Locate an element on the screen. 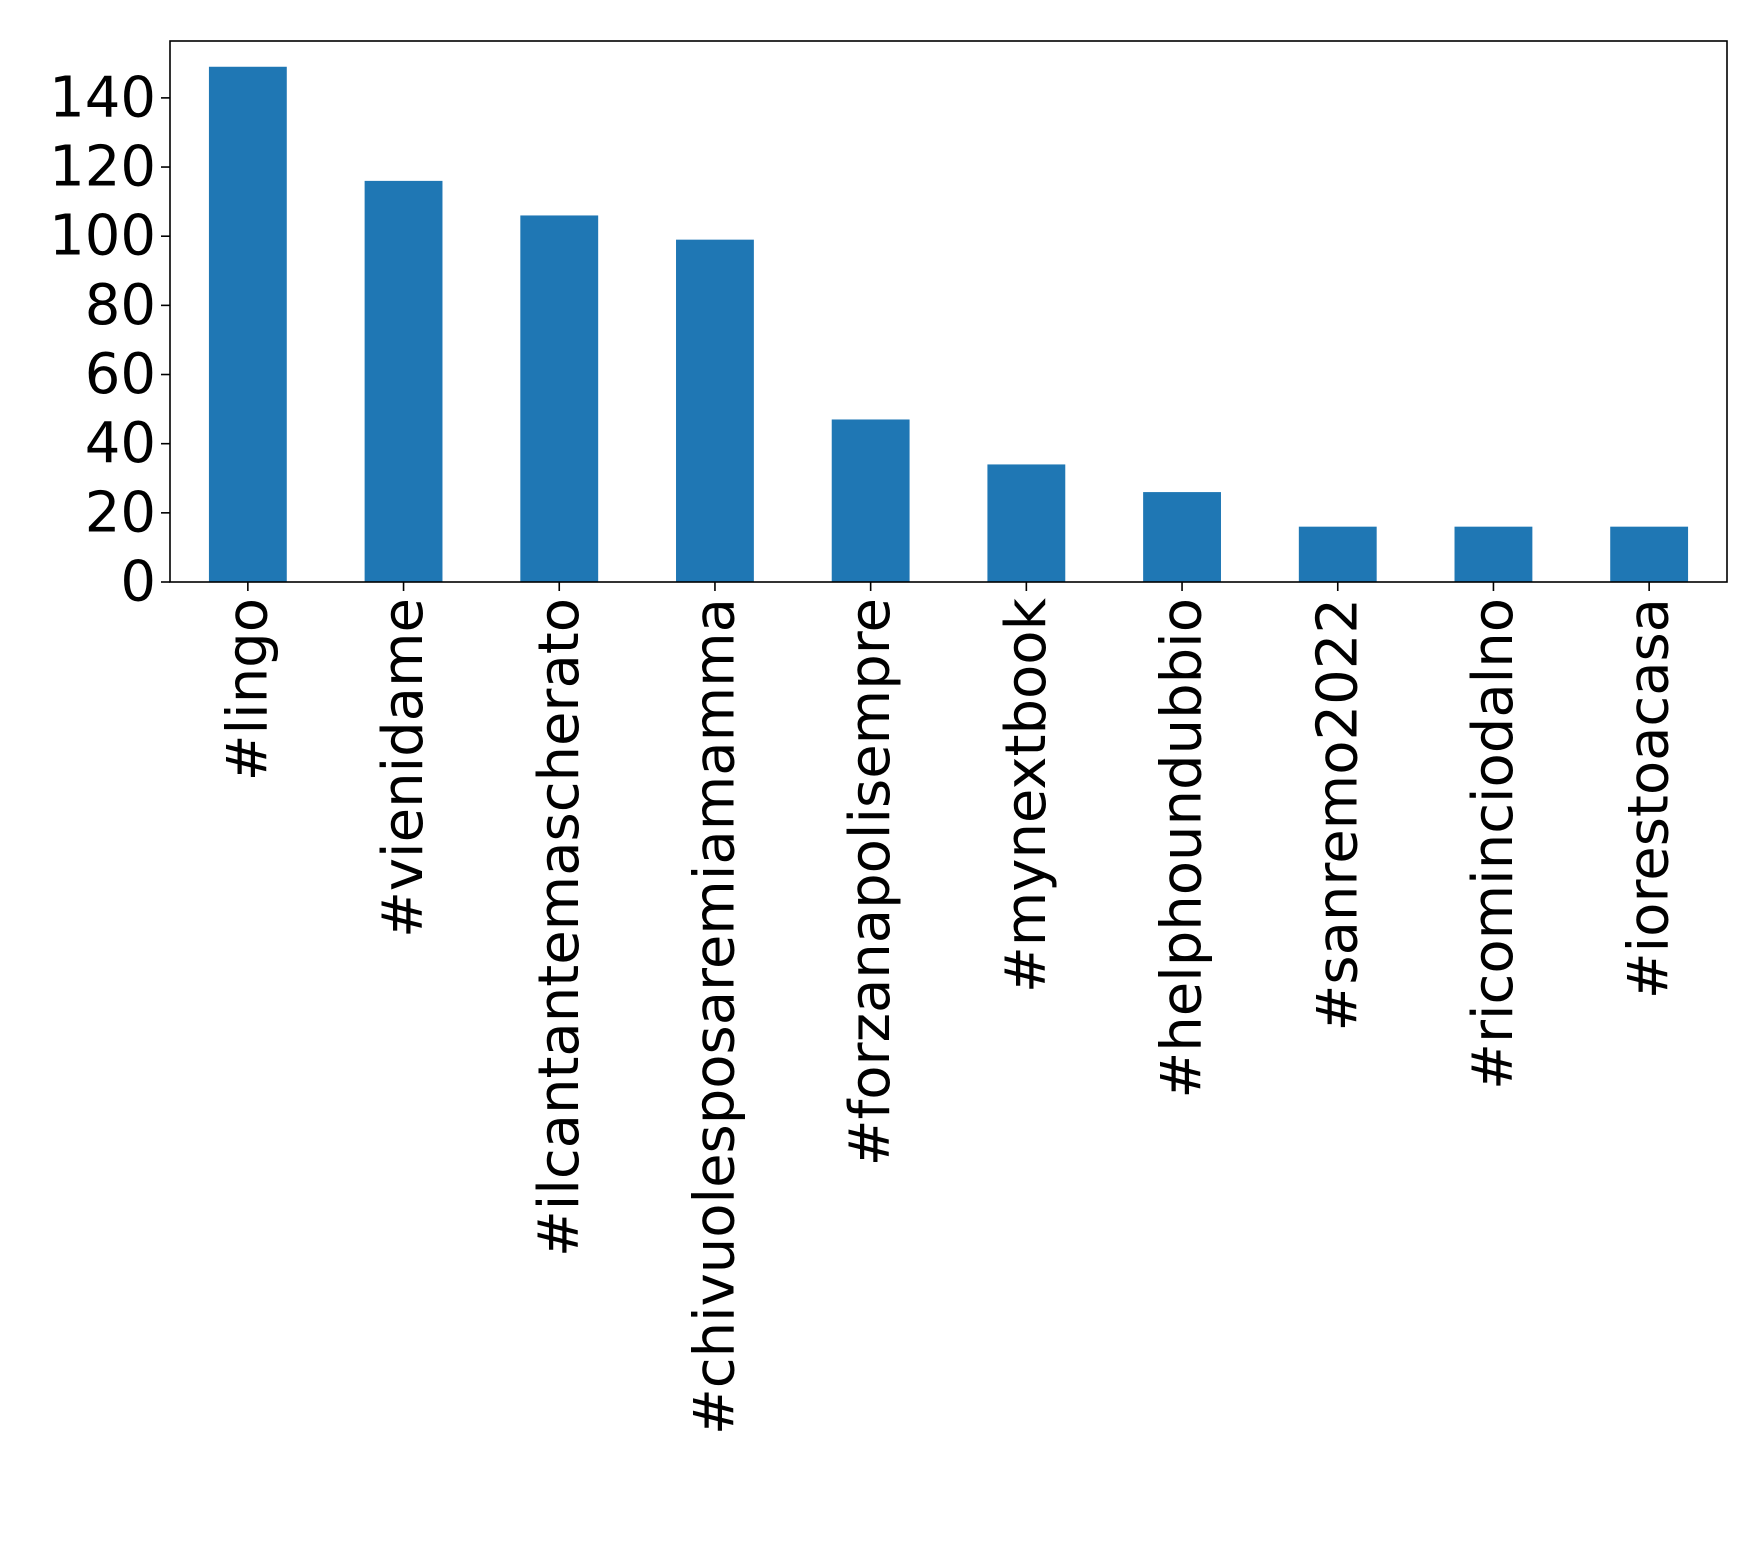 Image resolution: width=1758 pixels, height=1562 pixels. y-tick-label: 100 is located at coordinates (102, 236).